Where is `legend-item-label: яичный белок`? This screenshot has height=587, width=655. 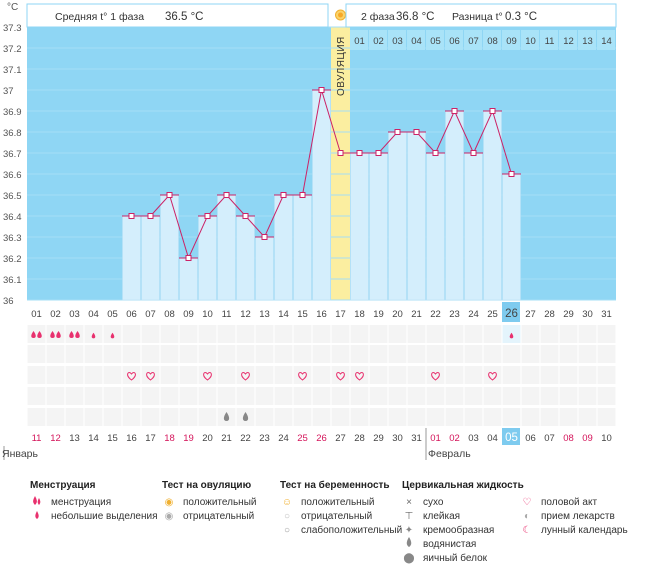
legend-item-label: яичный белок is located at coordinates (455, 558).